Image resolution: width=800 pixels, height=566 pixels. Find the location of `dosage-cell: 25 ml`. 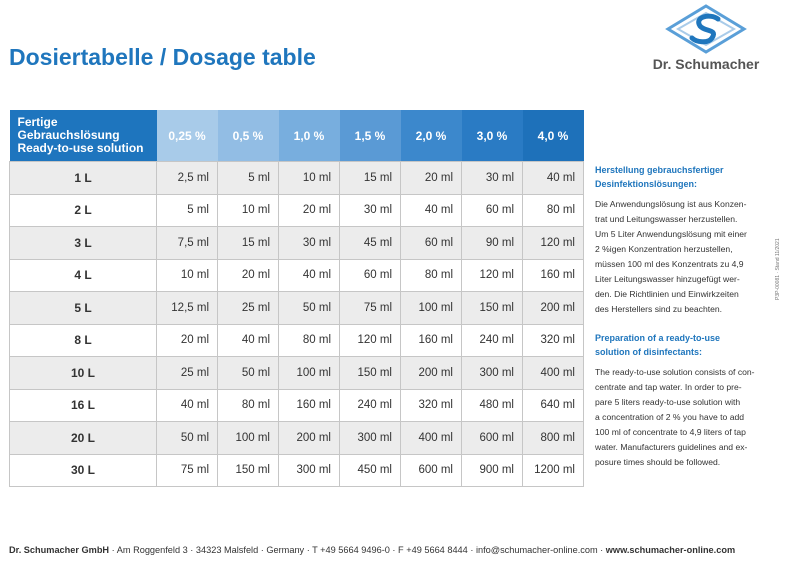

dosage-cell: 25 ml is located at coordinates (248, 308).